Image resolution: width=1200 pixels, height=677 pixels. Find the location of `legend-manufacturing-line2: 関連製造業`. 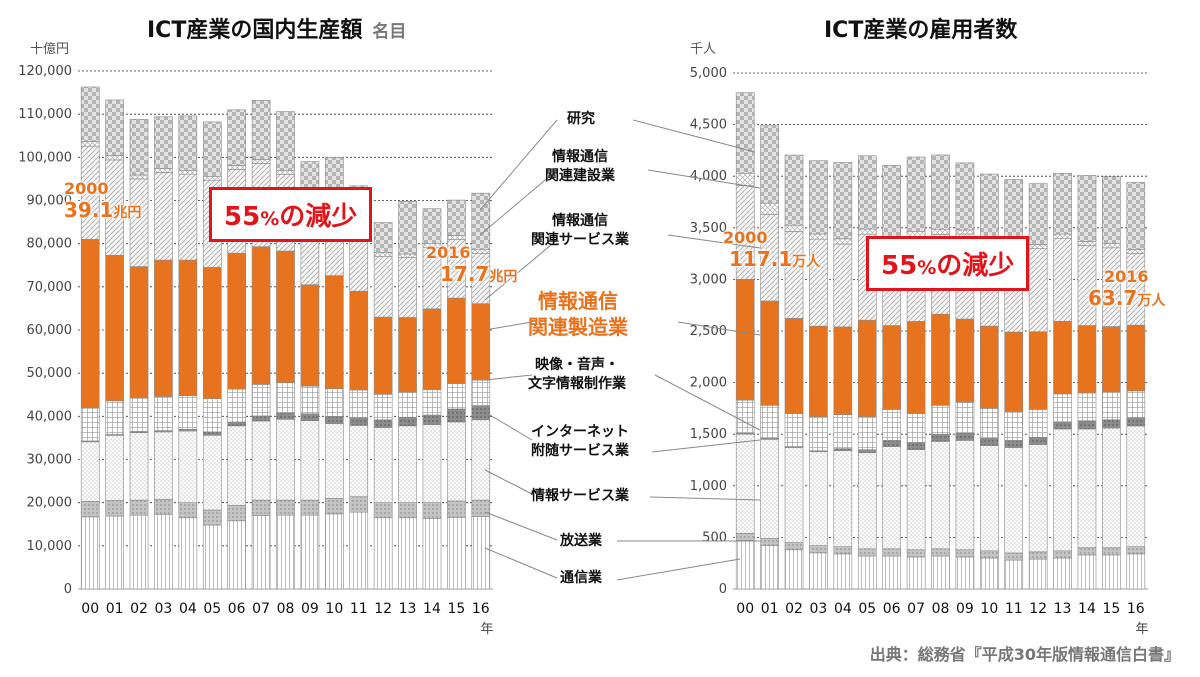

legend-manufacturing-line2: 関連製造業 is located at coordinates (578, 327).